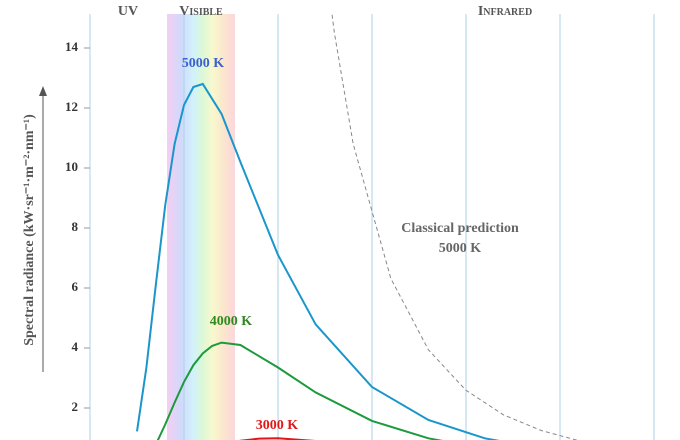  I want to click on region-label: Infrared, so click(505, 11).